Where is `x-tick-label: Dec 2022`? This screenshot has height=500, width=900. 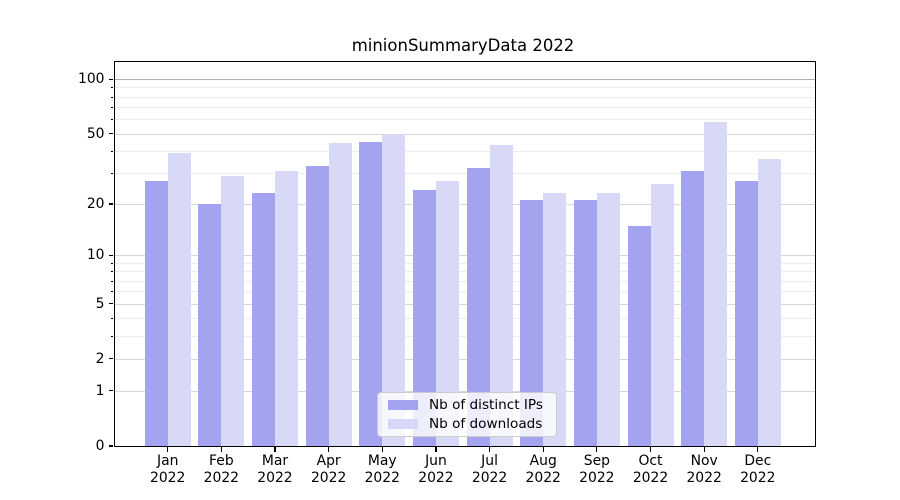
x-tick-label: Dec 2022 is located at coordinates (758, 469).